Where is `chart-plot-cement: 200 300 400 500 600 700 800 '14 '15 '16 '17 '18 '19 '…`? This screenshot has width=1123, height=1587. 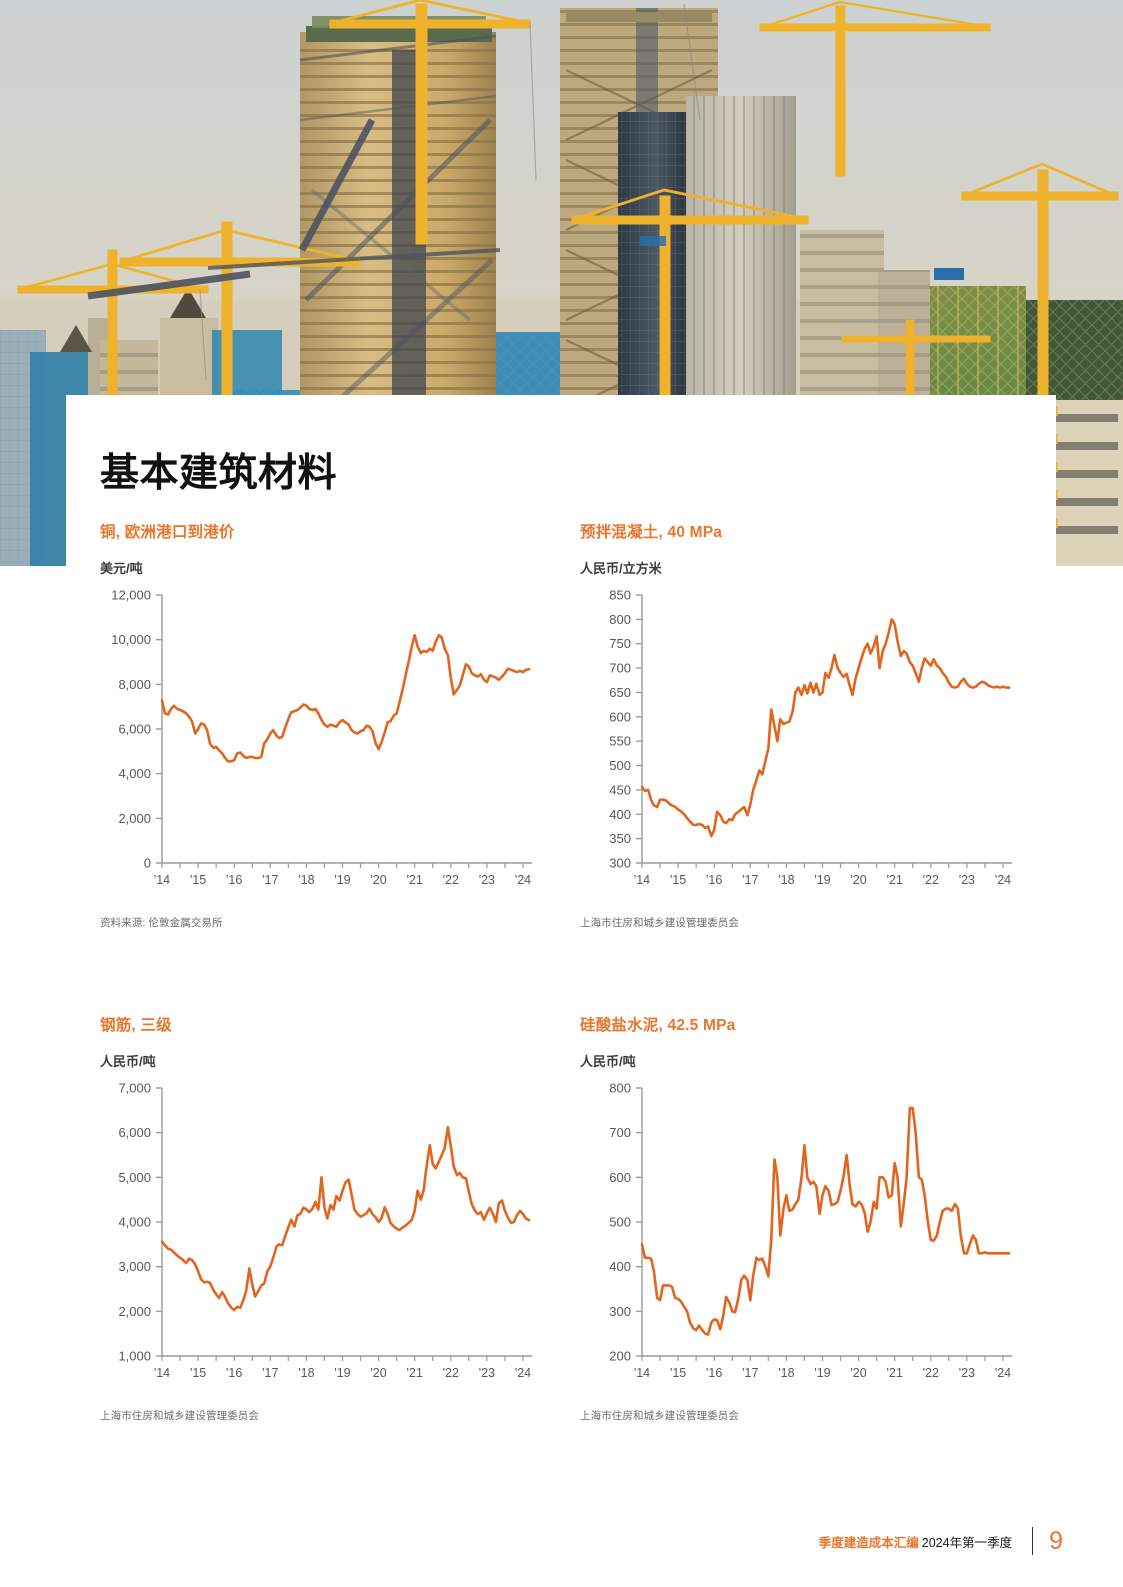
chart-plot-cement: 200 300 400 500 600 700 800 '14 '15 '16 '17 '18 '19 '… is located at coordinates (800, 1238).